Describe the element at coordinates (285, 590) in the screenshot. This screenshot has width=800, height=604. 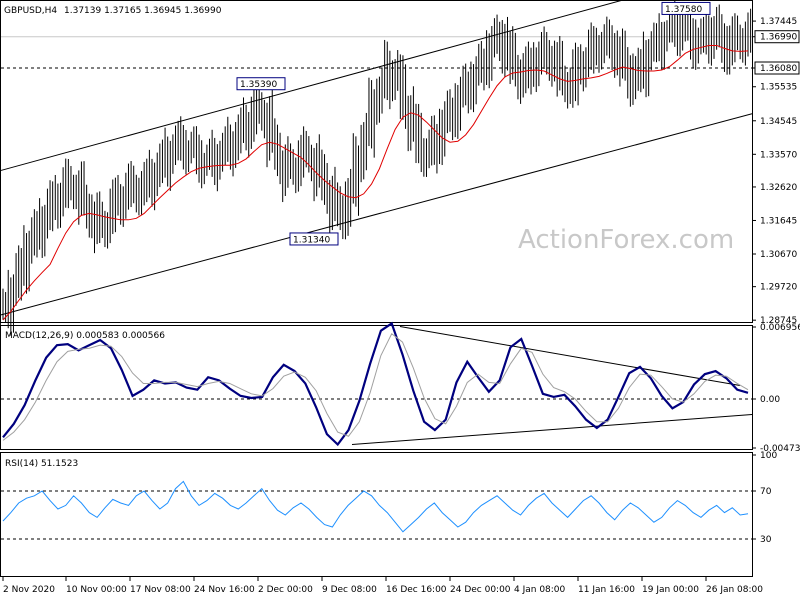
I see `x-tick-label: 2 Dec 00:00` at that location.